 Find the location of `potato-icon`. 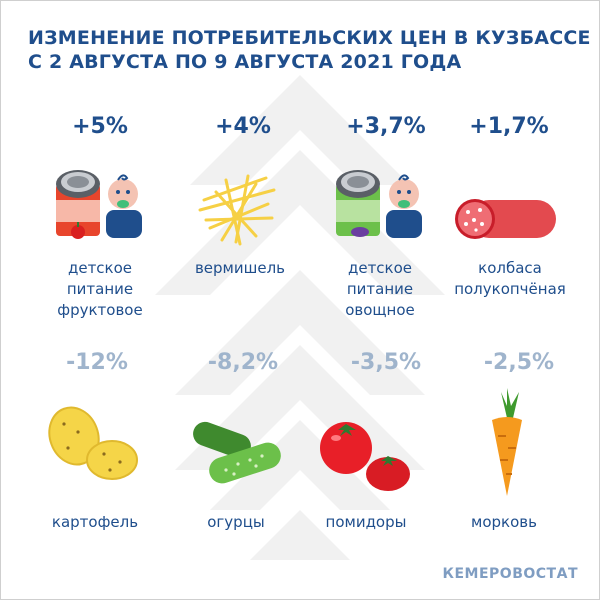

potato-icon is located at coordinates (93, 443).